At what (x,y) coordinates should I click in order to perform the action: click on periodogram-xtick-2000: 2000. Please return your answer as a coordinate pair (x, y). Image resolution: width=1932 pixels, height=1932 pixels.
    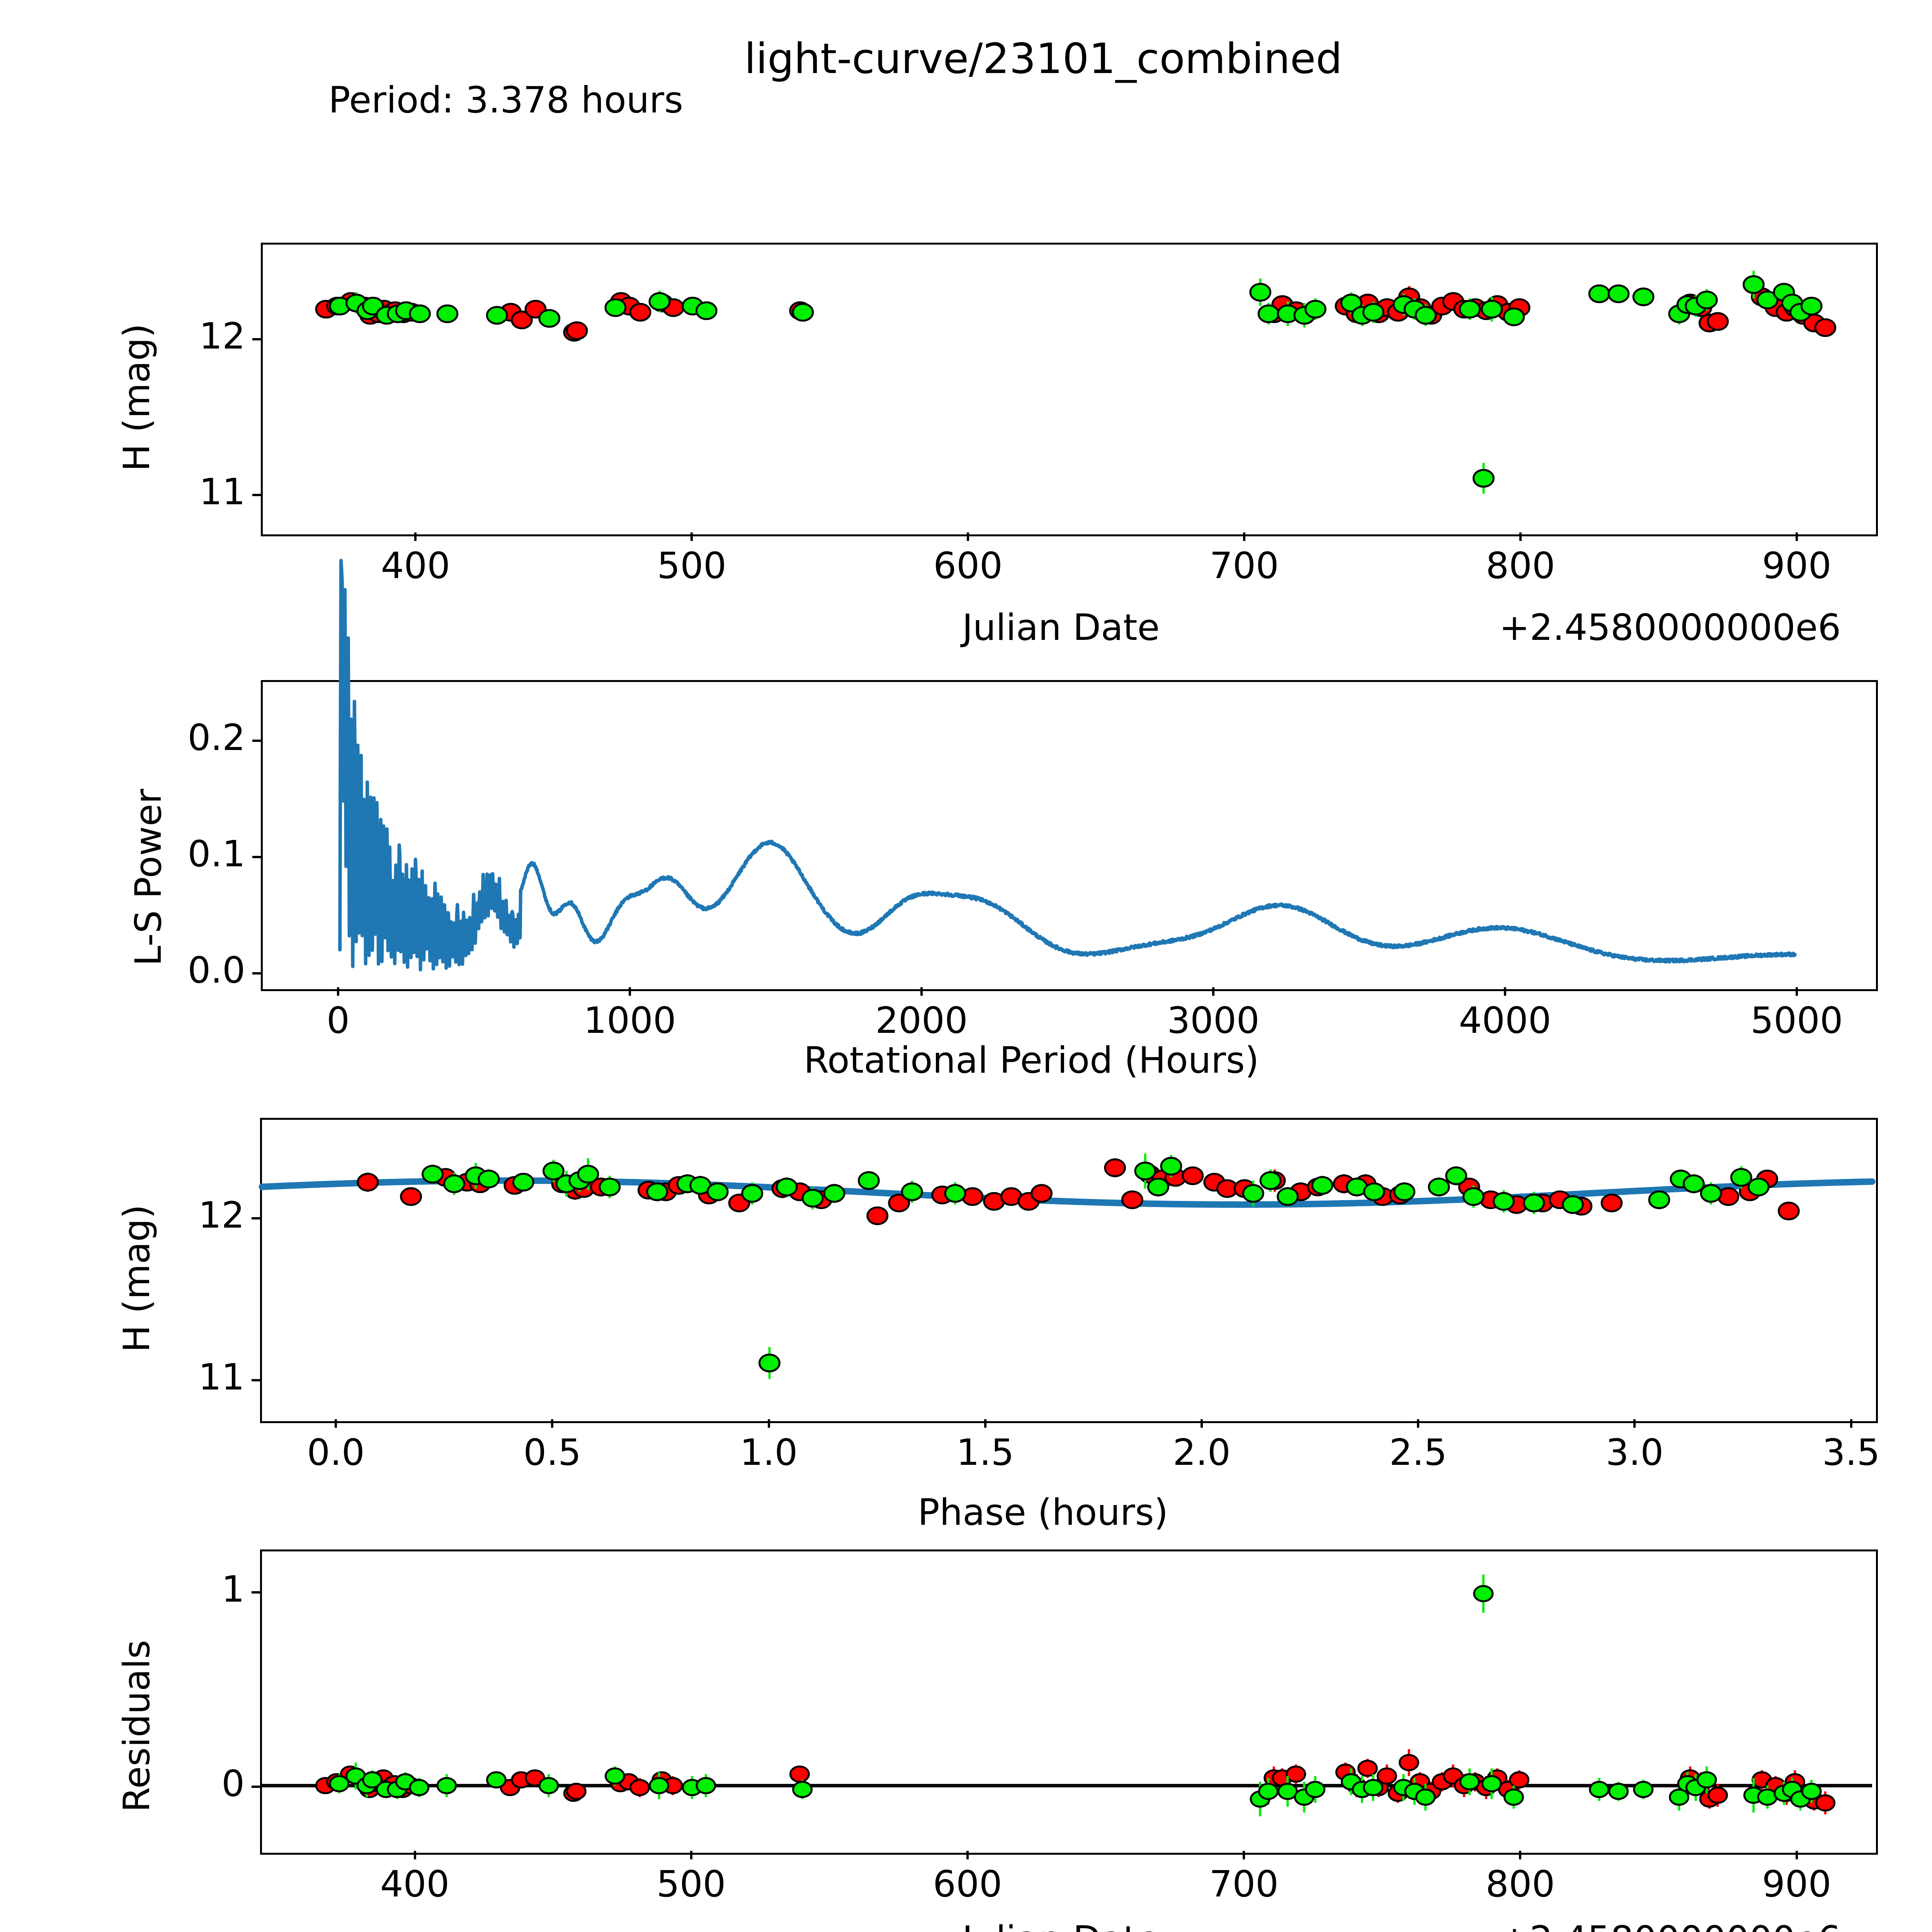
    Looking at the image, I should click on (921, 1021).